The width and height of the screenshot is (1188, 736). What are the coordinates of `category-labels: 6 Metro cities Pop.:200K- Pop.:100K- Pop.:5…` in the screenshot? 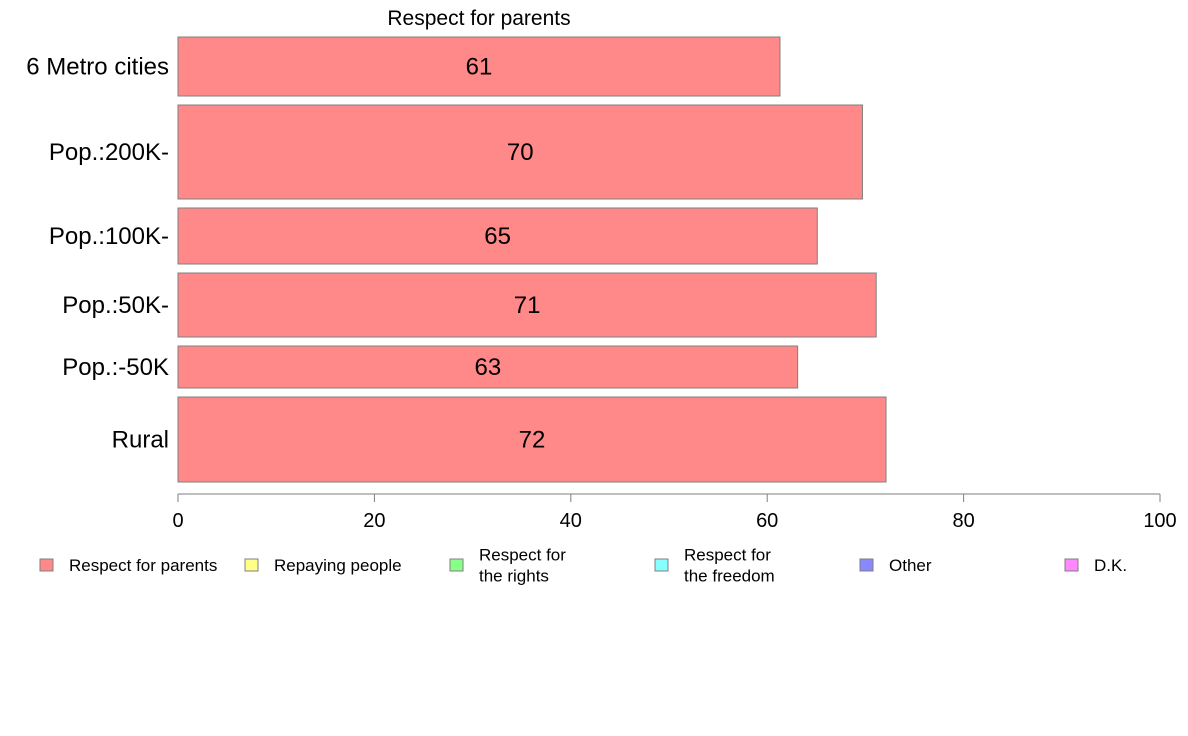 It's located at (97, 254).